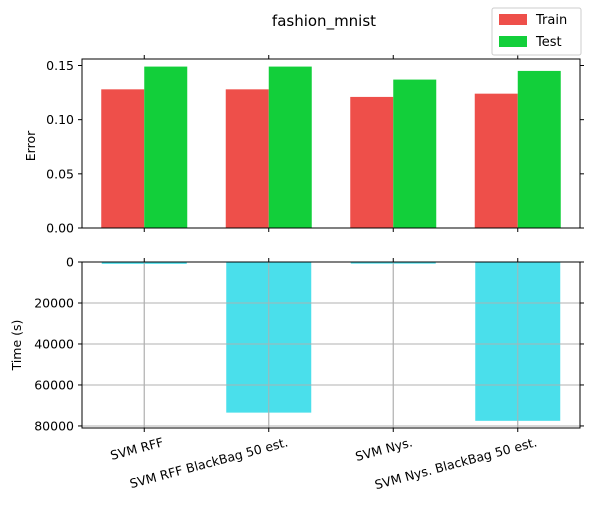 The height and width of the screenshot is (510, 615). Describe the element at coordinates (70, 262) in the screenshot. I see `time-ytick-label: 0` at that location.